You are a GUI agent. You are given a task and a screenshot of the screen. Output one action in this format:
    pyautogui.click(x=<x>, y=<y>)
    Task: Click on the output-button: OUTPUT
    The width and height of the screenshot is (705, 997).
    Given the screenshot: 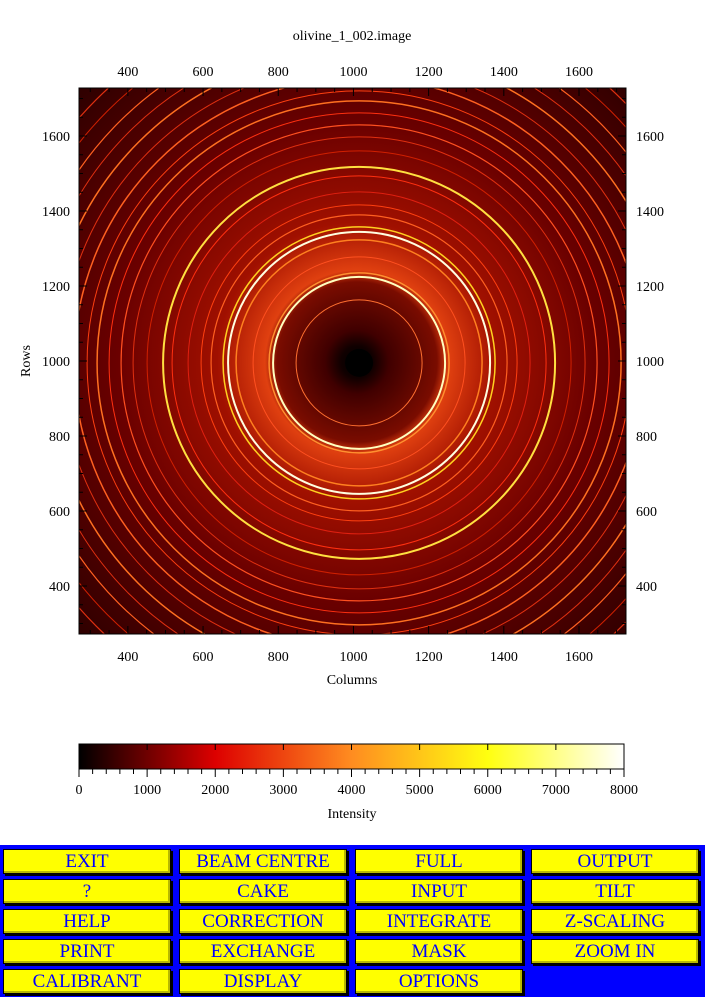 What is the action you would take?
    pyautogui.click(x=615, y=861)
    